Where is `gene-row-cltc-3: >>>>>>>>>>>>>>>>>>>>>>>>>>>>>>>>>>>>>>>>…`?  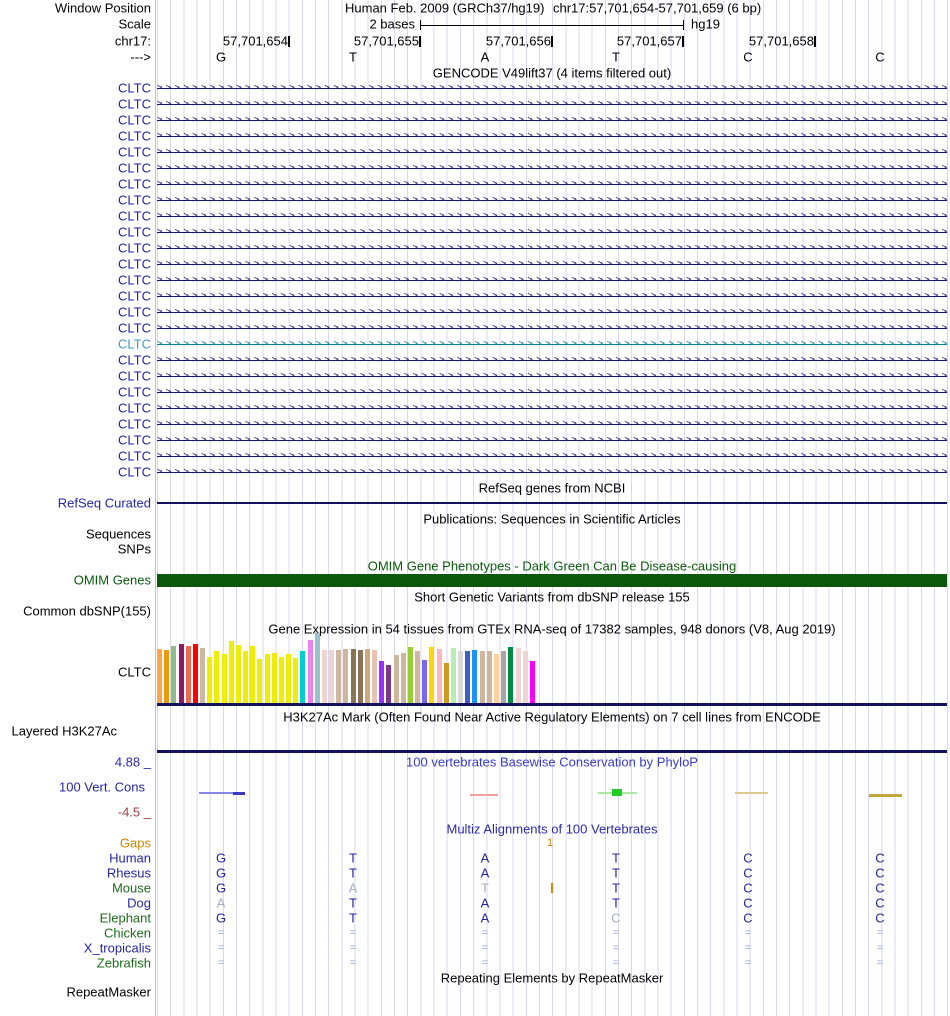 gene-row-cltc-3: >>>>>>>>>>>>>>>>>>>>>>>>>>>>>>>>>>>>>>>>… is located at coordinates (552, 120).